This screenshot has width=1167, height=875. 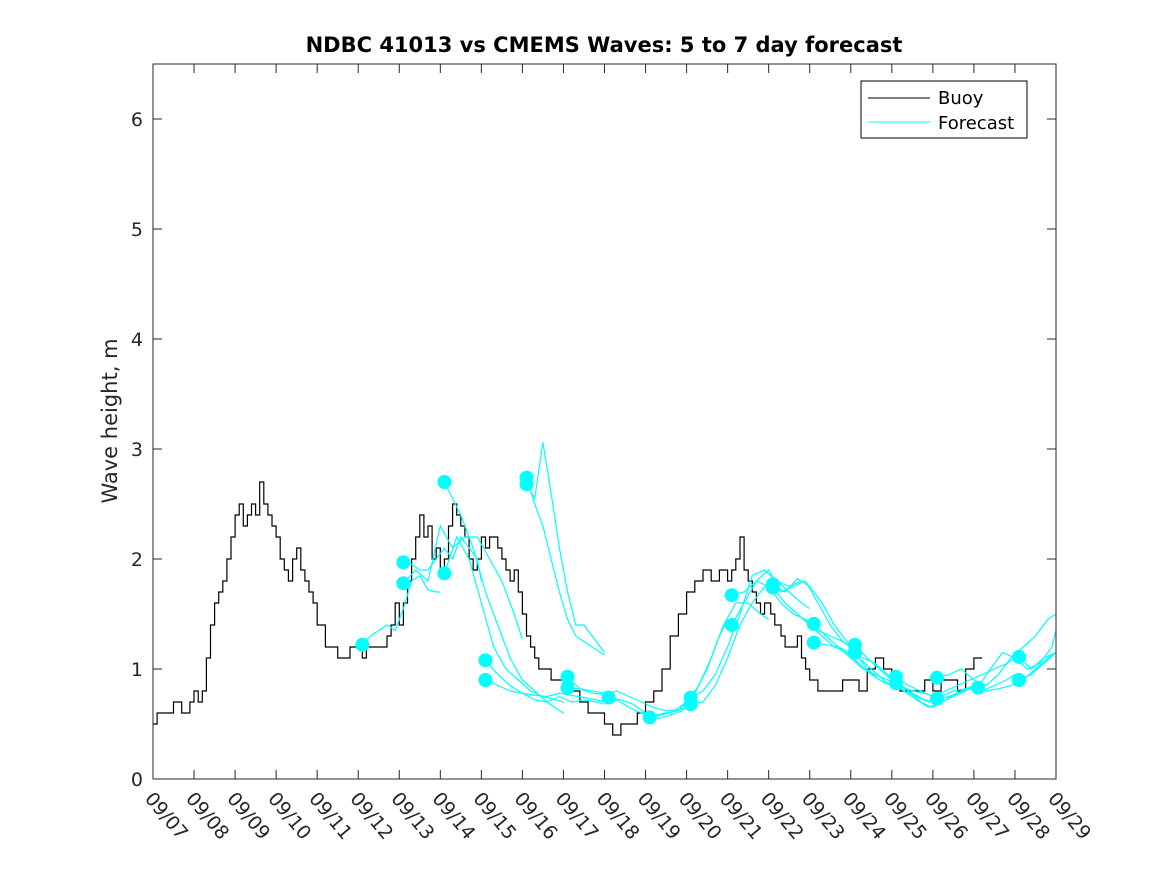 I want to click on y-tick-label: 3, so click(x=137, y=450).